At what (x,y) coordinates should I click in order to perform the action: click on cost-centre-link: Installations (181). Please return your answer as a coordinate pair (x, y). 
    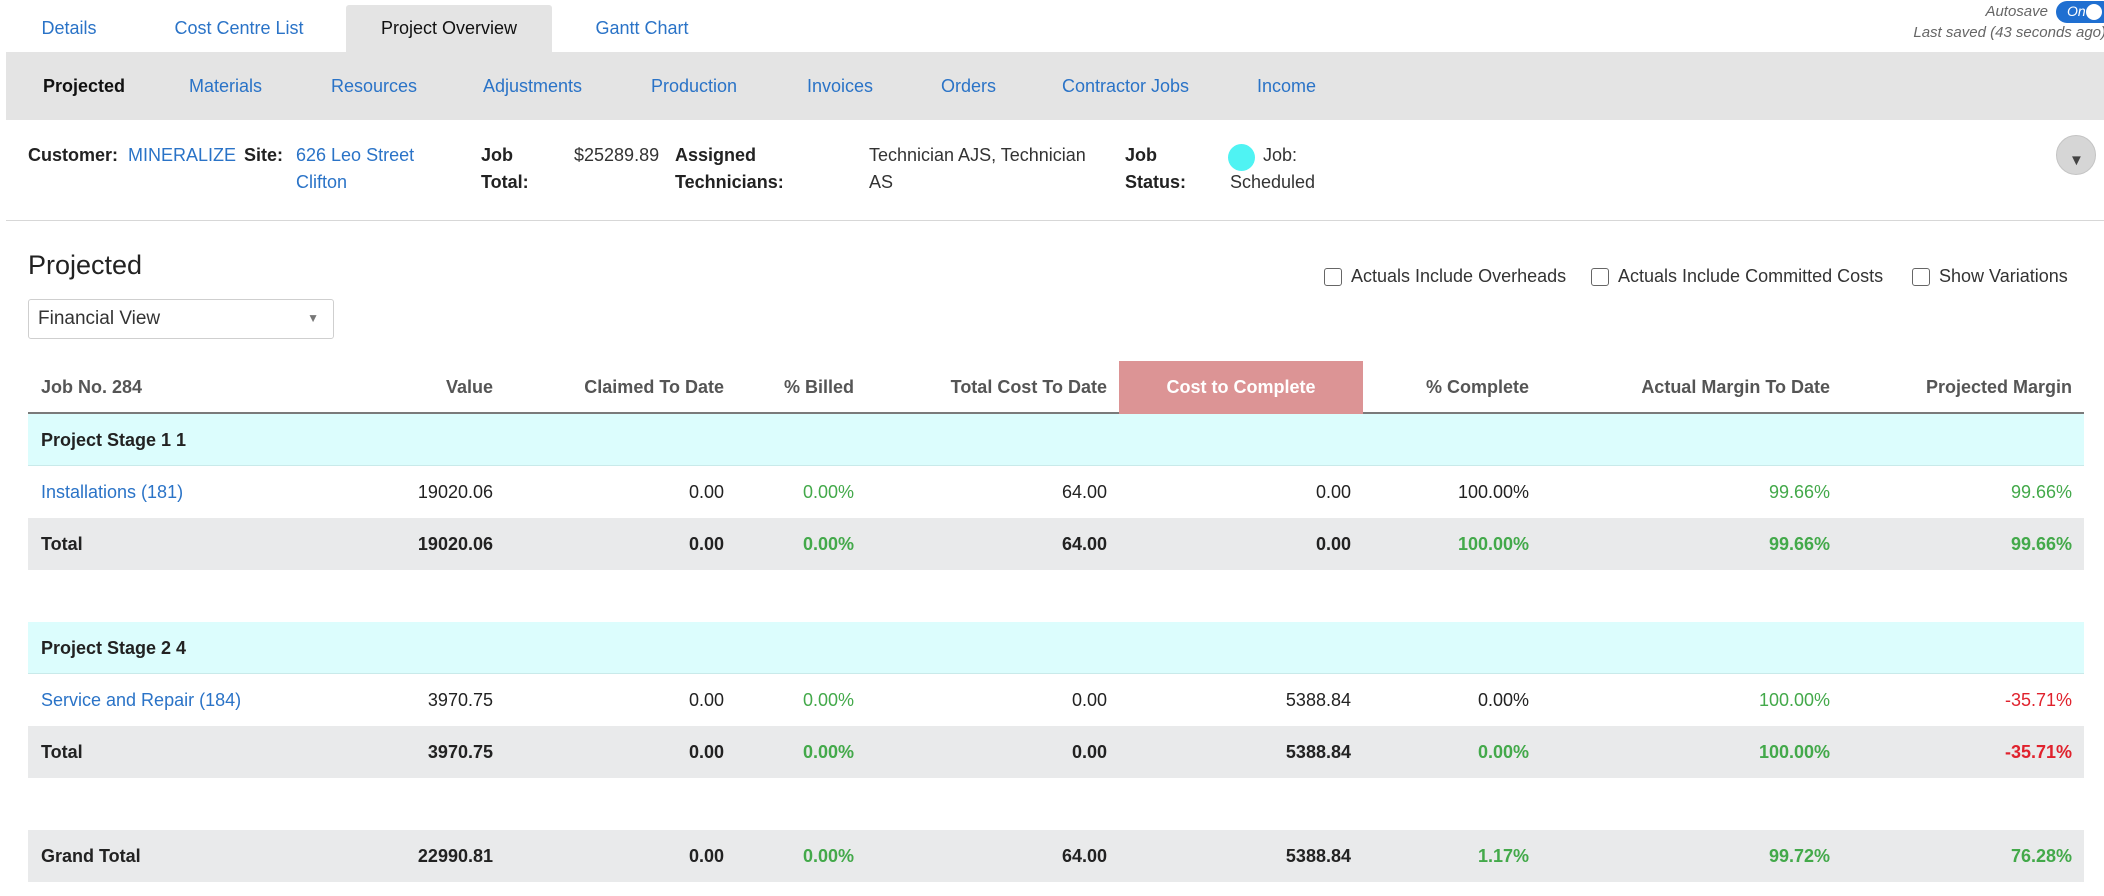
    Looking at the image, I should click on (112, 492).